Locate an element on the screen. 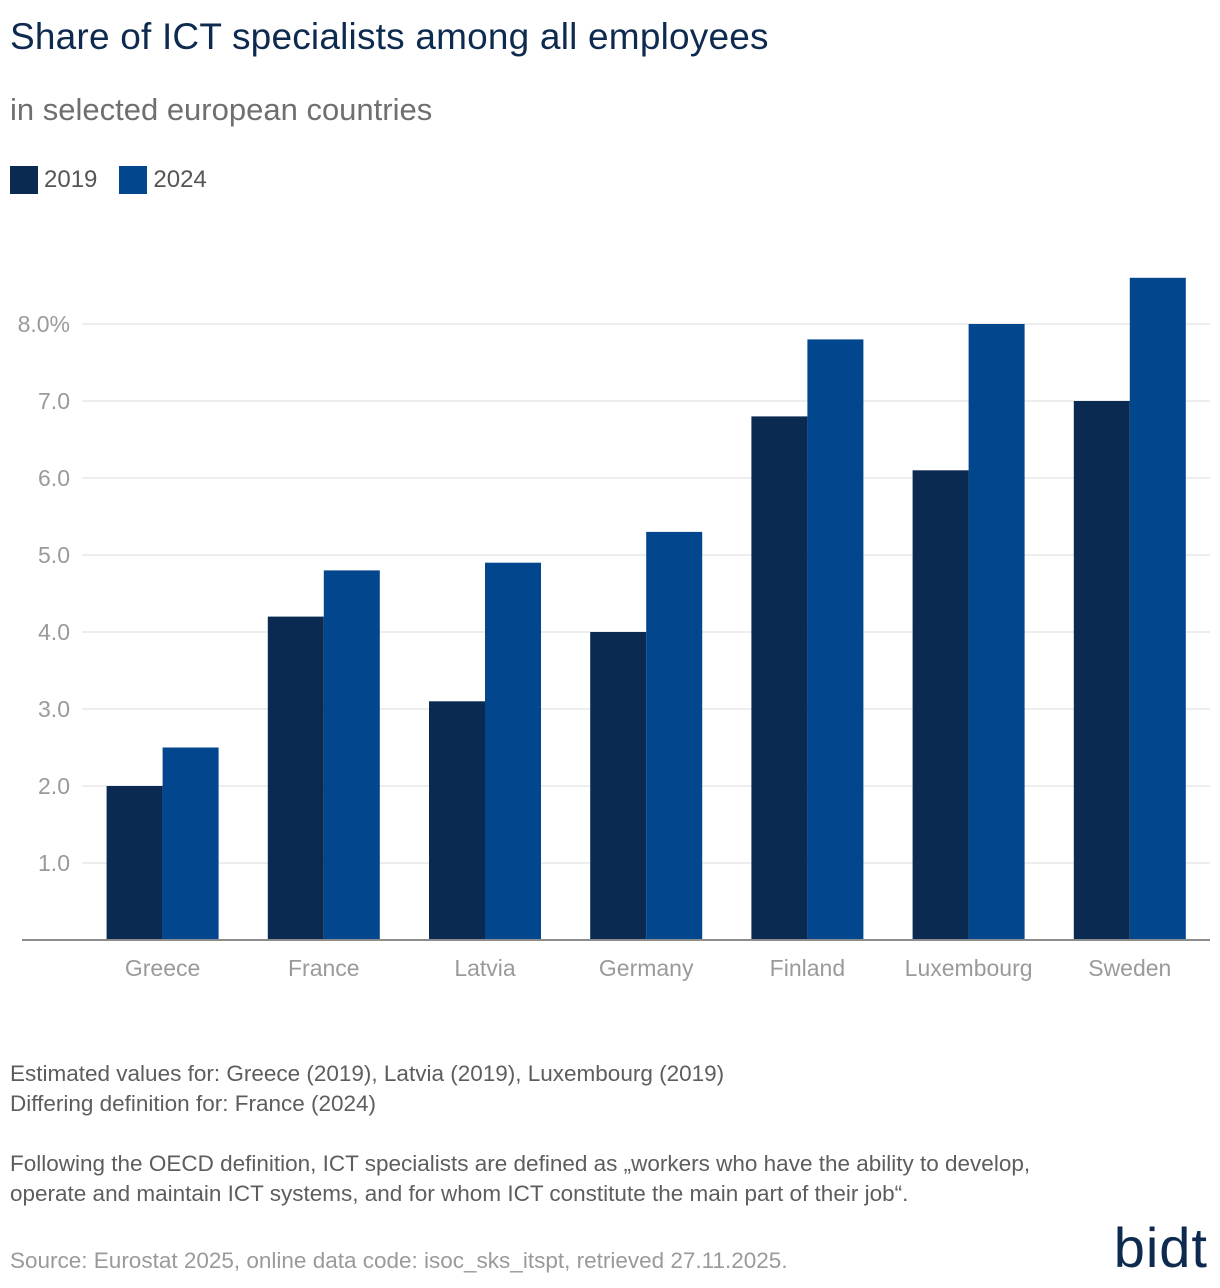 Image resolution: width=1220 pixels, height=1288 pixels. y-tick-label: 8.0% is located at coordinates (44, 324).